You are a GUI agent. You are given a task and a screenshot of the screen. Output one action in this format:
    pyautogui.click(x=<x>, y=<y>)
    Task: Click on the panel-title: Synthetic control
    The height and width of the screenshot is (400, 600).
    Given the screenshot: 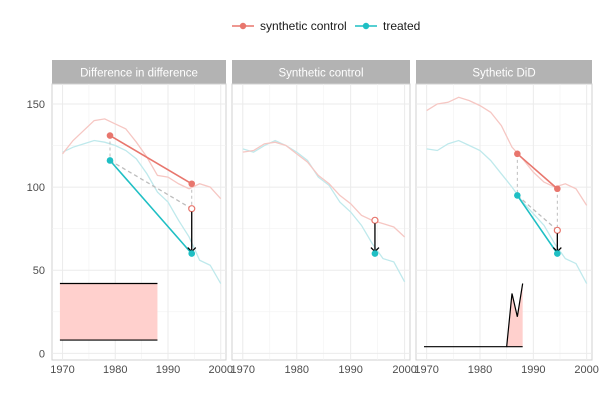 What is the action you would take?
    pyautogui.click(x=320, y=74)
    